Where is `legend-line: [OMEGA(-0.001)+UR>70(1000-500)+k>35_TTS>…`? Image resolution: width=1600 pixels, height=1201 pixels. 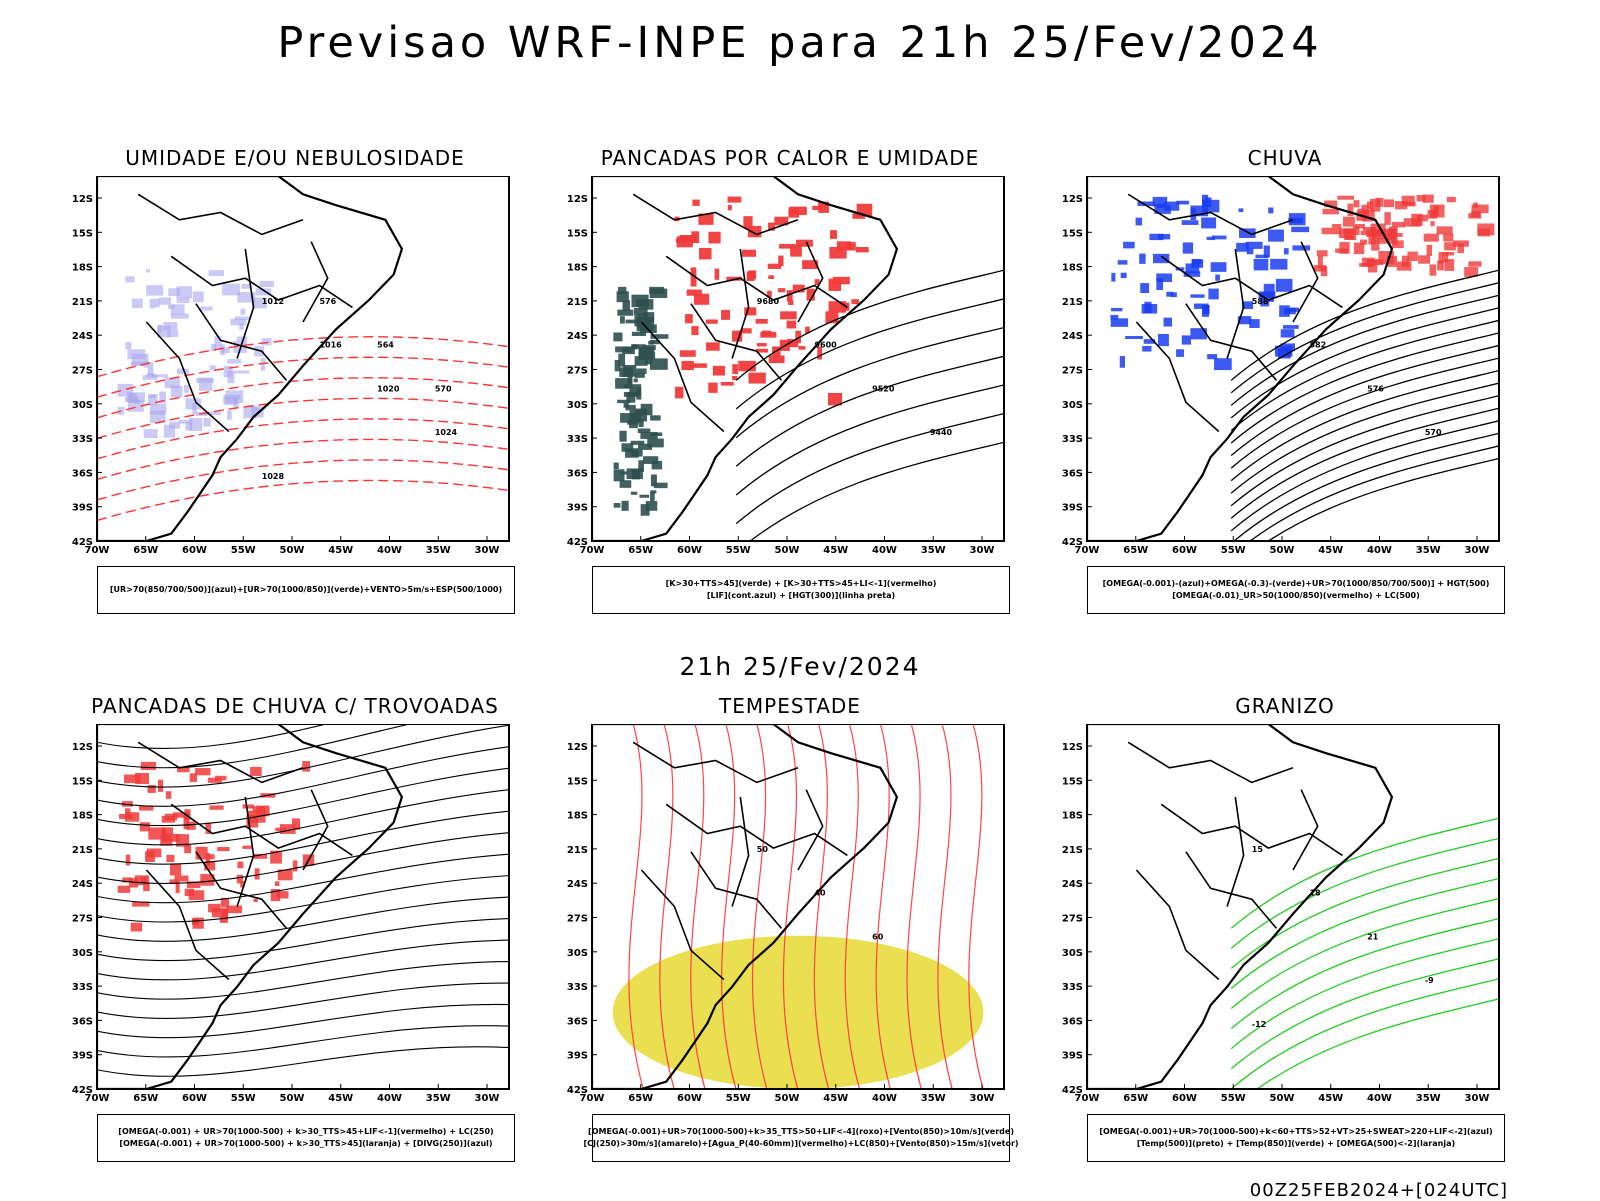 legend-line: [OMEGA(-0.001)+UR>70(1000-500)+k>35_TTS>… is located at coordinates (801, 1131).